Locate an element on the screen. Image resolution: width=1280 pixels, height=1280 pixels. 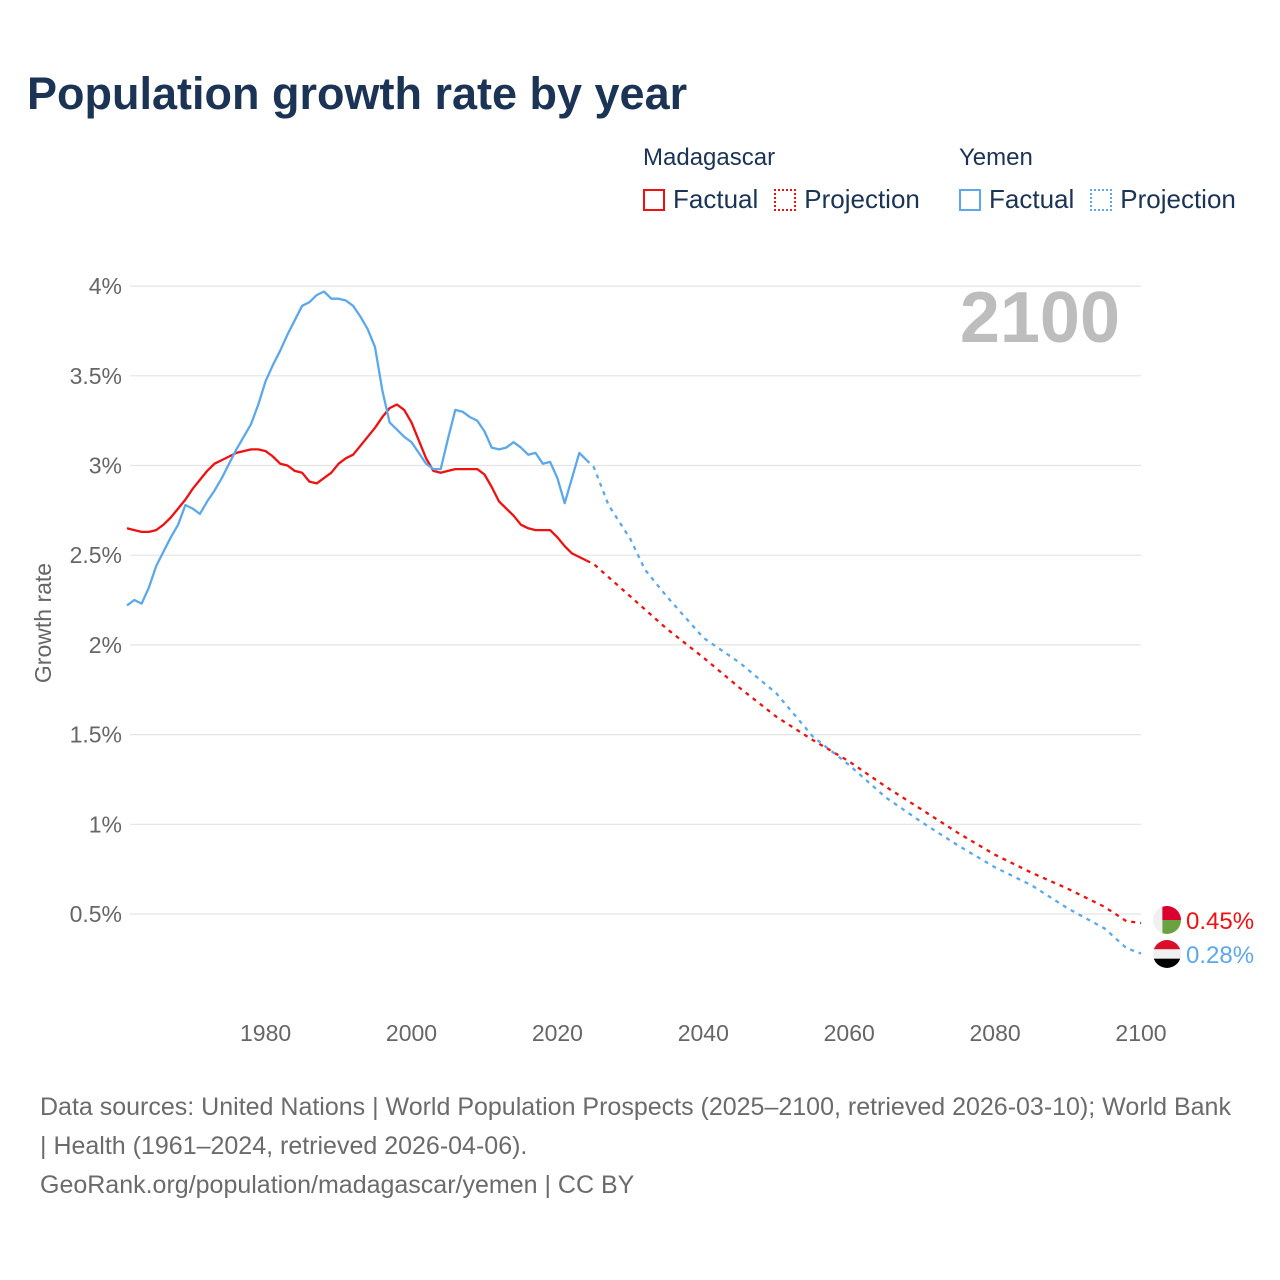
chart-title: Population growth rate by year is located at coordinates (357, 93).